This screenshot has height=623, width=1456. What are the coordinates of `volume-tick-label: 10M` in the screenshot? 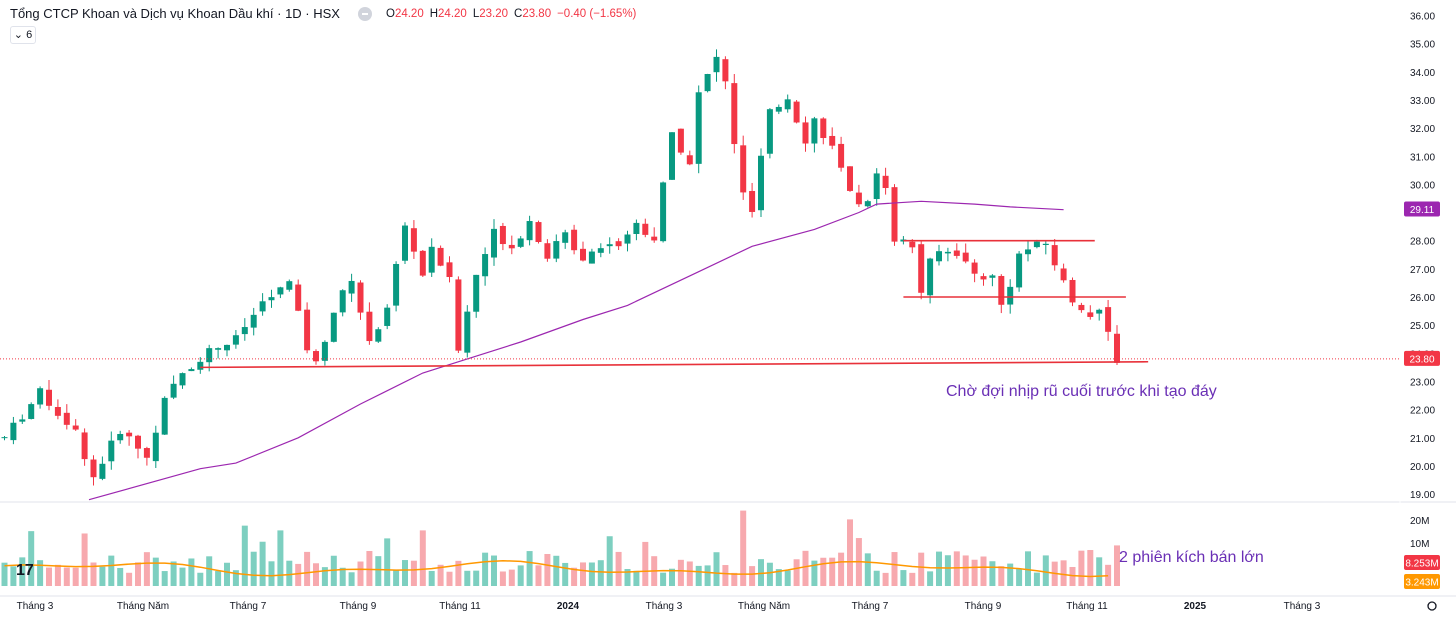 It's located at (1419, 544).